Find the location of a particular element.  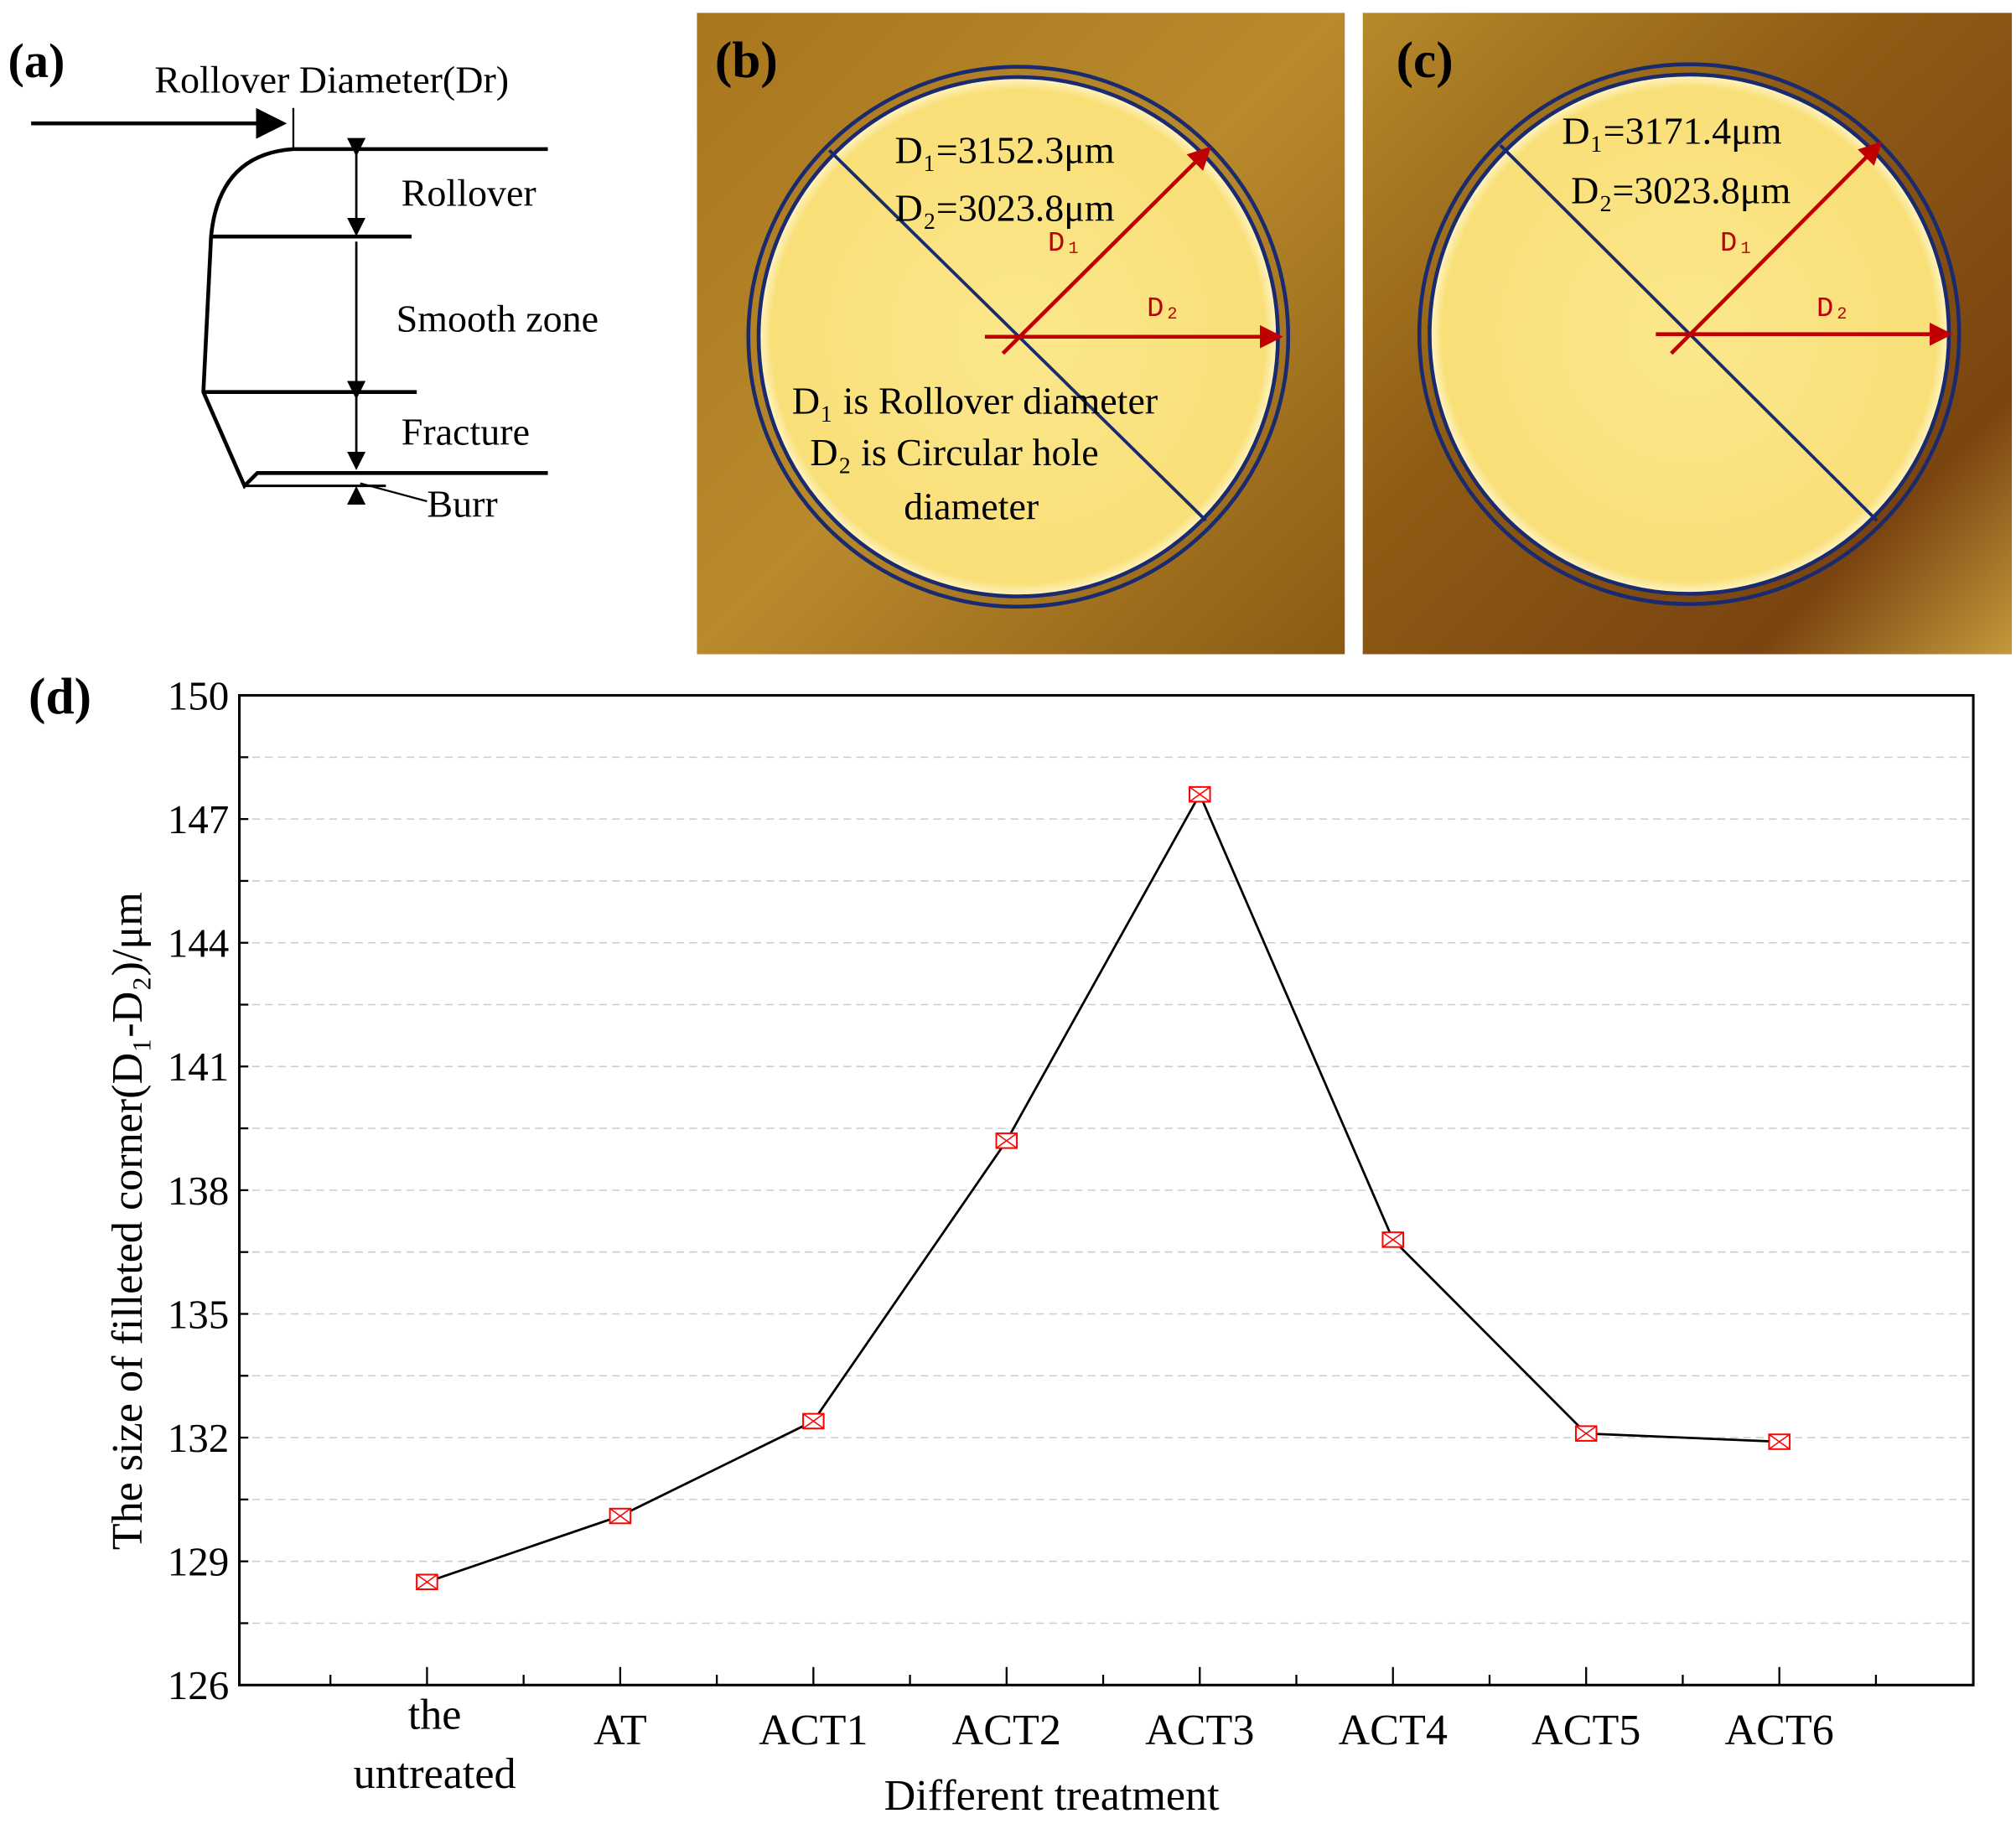

y-tick-label: 126 is located at coordinates (199, 1685).